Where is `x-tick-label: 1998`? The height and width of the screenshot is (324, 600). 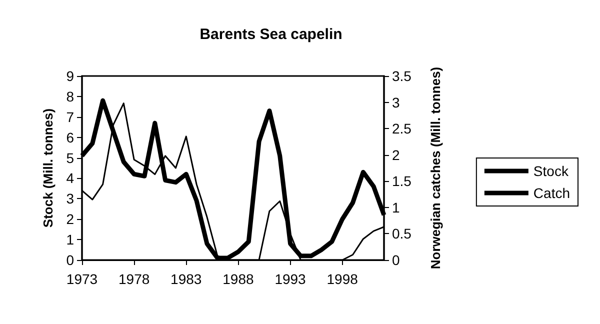 x-tick-label: 1998 is located at coordinates (342, 279).